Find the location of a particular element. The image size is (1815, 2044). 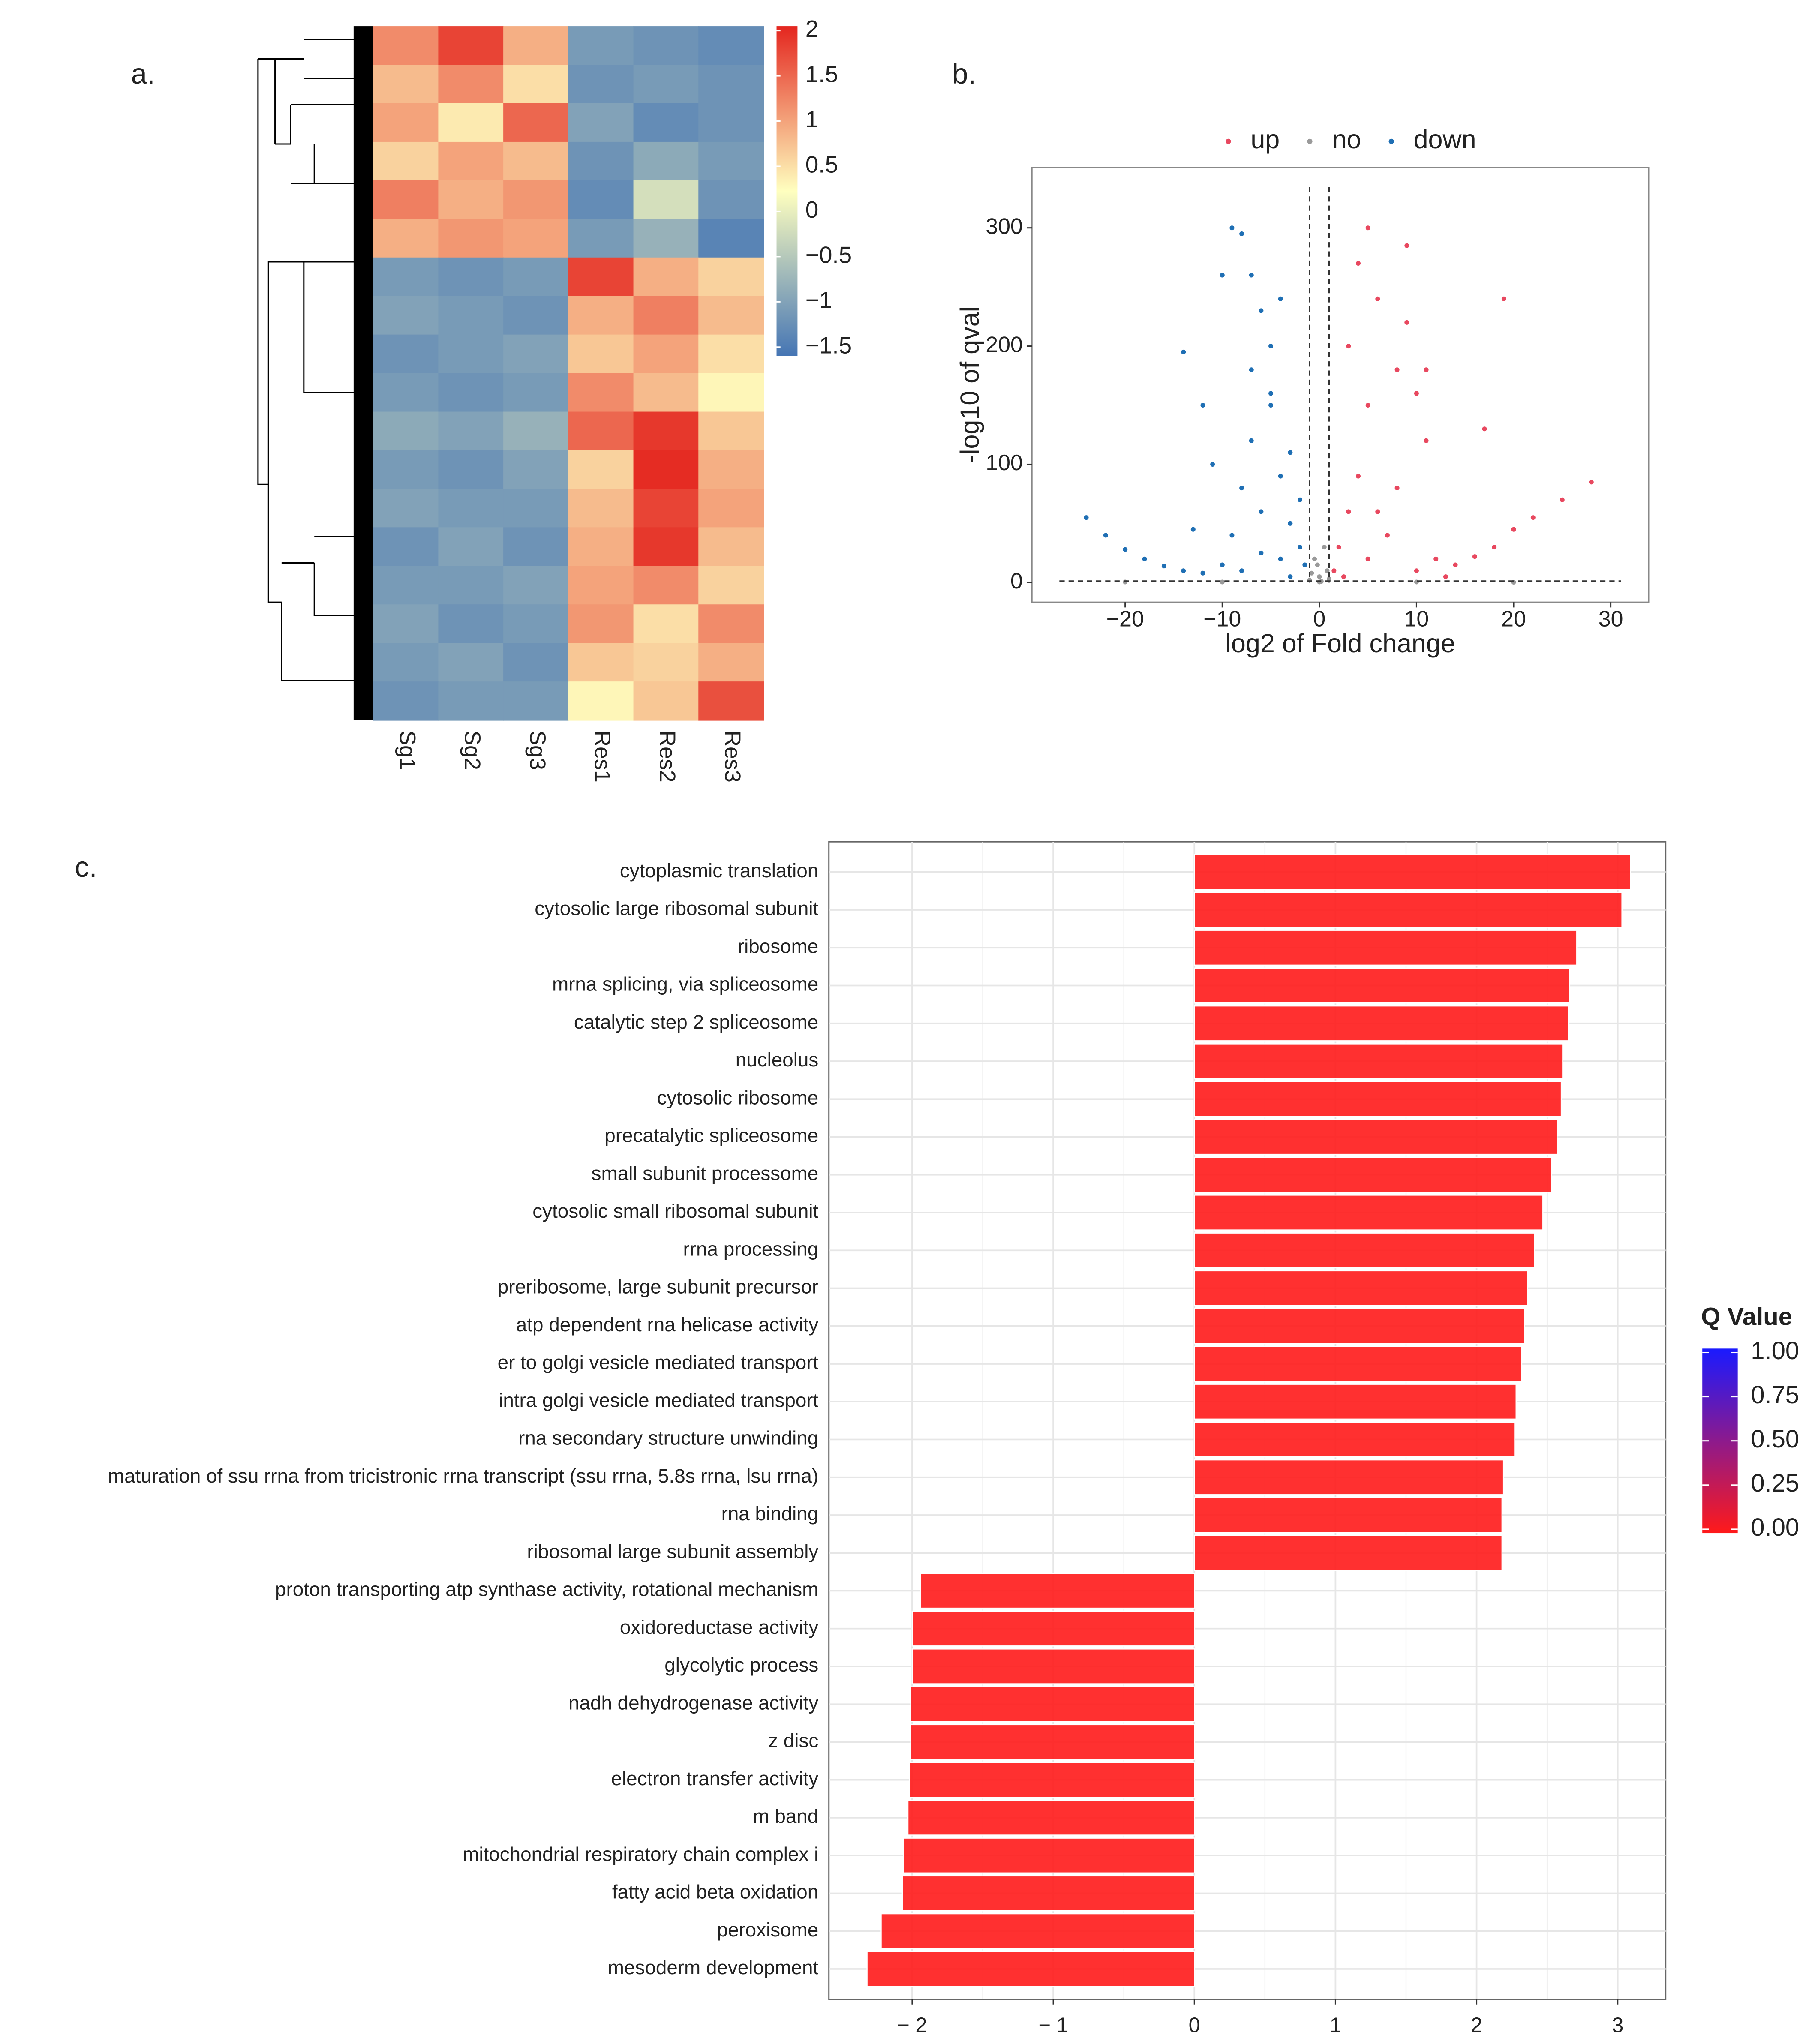

category-label: rrna processing is located at coordinates (751, 1249).